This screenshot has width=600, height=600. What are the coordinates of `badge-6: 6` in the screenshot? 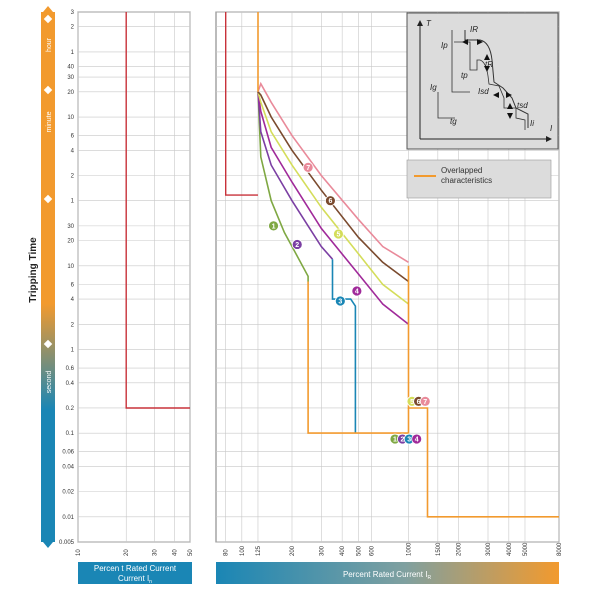 It's located at (330, 201).